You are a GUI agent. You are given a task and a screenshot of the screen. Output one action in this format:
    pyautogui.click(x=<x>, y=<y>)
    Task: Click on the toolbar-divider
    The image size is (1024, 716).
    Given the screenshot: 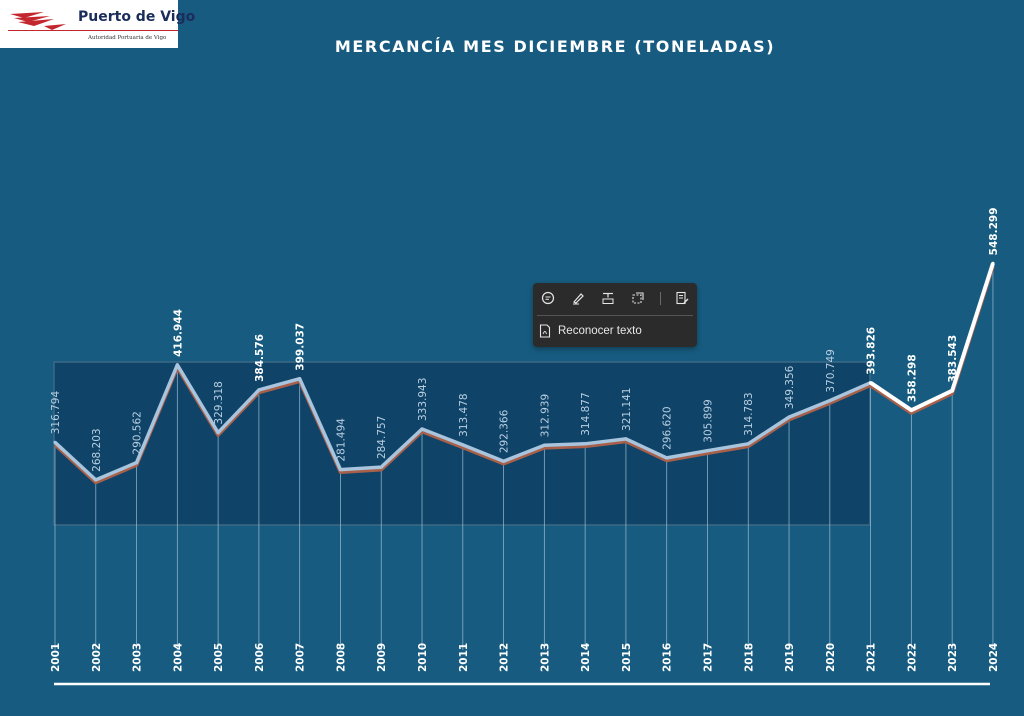 What is the action you would take?
    pyautogui.click(x=615, y=315)
    